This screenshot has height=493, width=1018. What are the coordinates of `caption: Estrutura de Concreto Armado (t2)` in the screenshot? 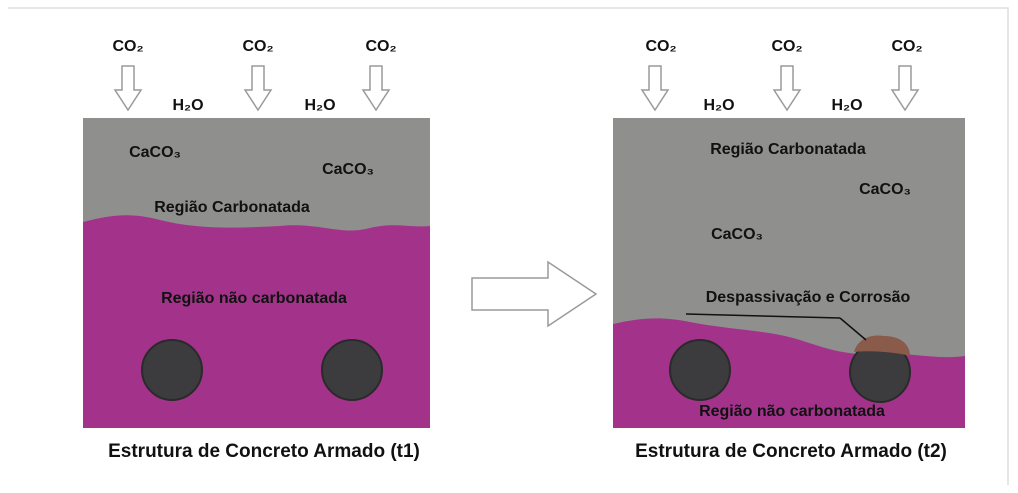 It's located at (791, 451).